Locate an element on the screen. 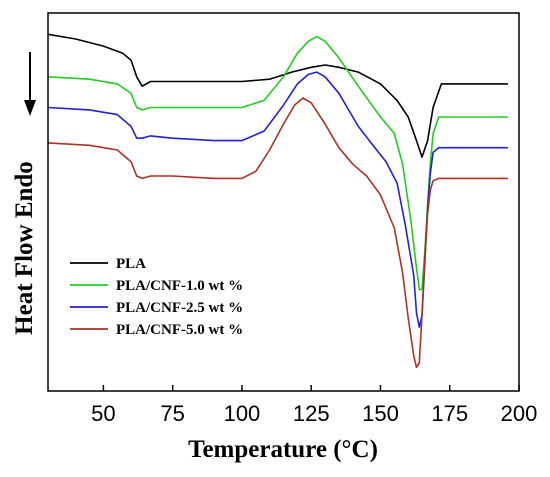  x-axis-title: Temperature (°C) is located at coordinates (283, 449).